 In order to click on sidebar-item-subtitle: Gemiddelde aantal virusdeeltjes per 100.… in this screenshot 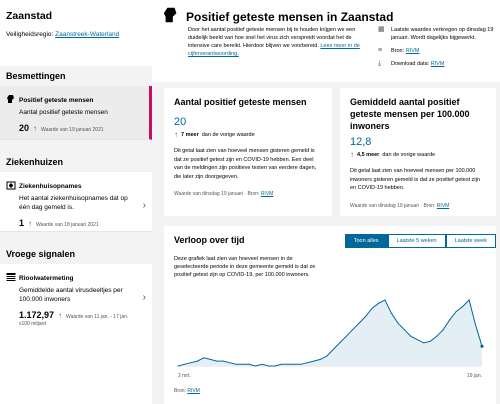, I will do `click(71, 295)`.